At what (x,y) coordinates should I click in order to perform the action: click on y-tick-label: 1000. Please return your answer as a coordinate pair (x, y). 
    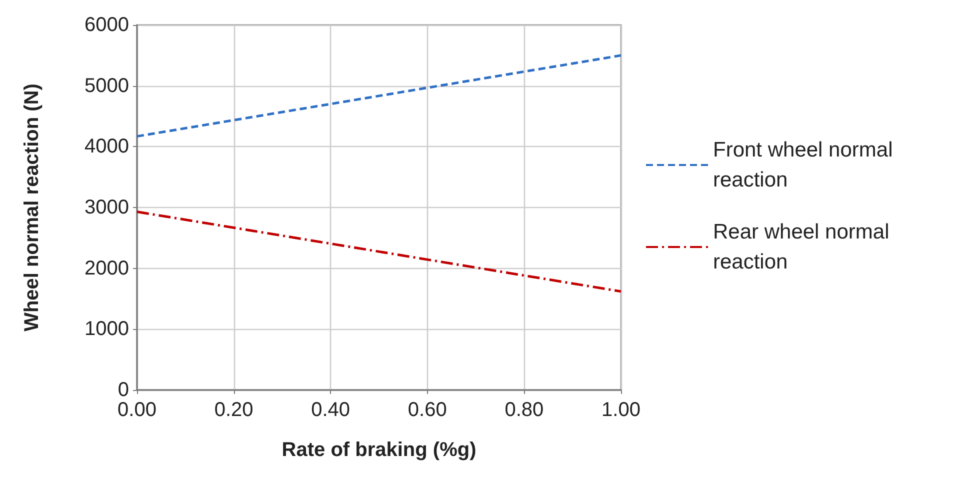
    Looking at the image, I should click on (106, 329).